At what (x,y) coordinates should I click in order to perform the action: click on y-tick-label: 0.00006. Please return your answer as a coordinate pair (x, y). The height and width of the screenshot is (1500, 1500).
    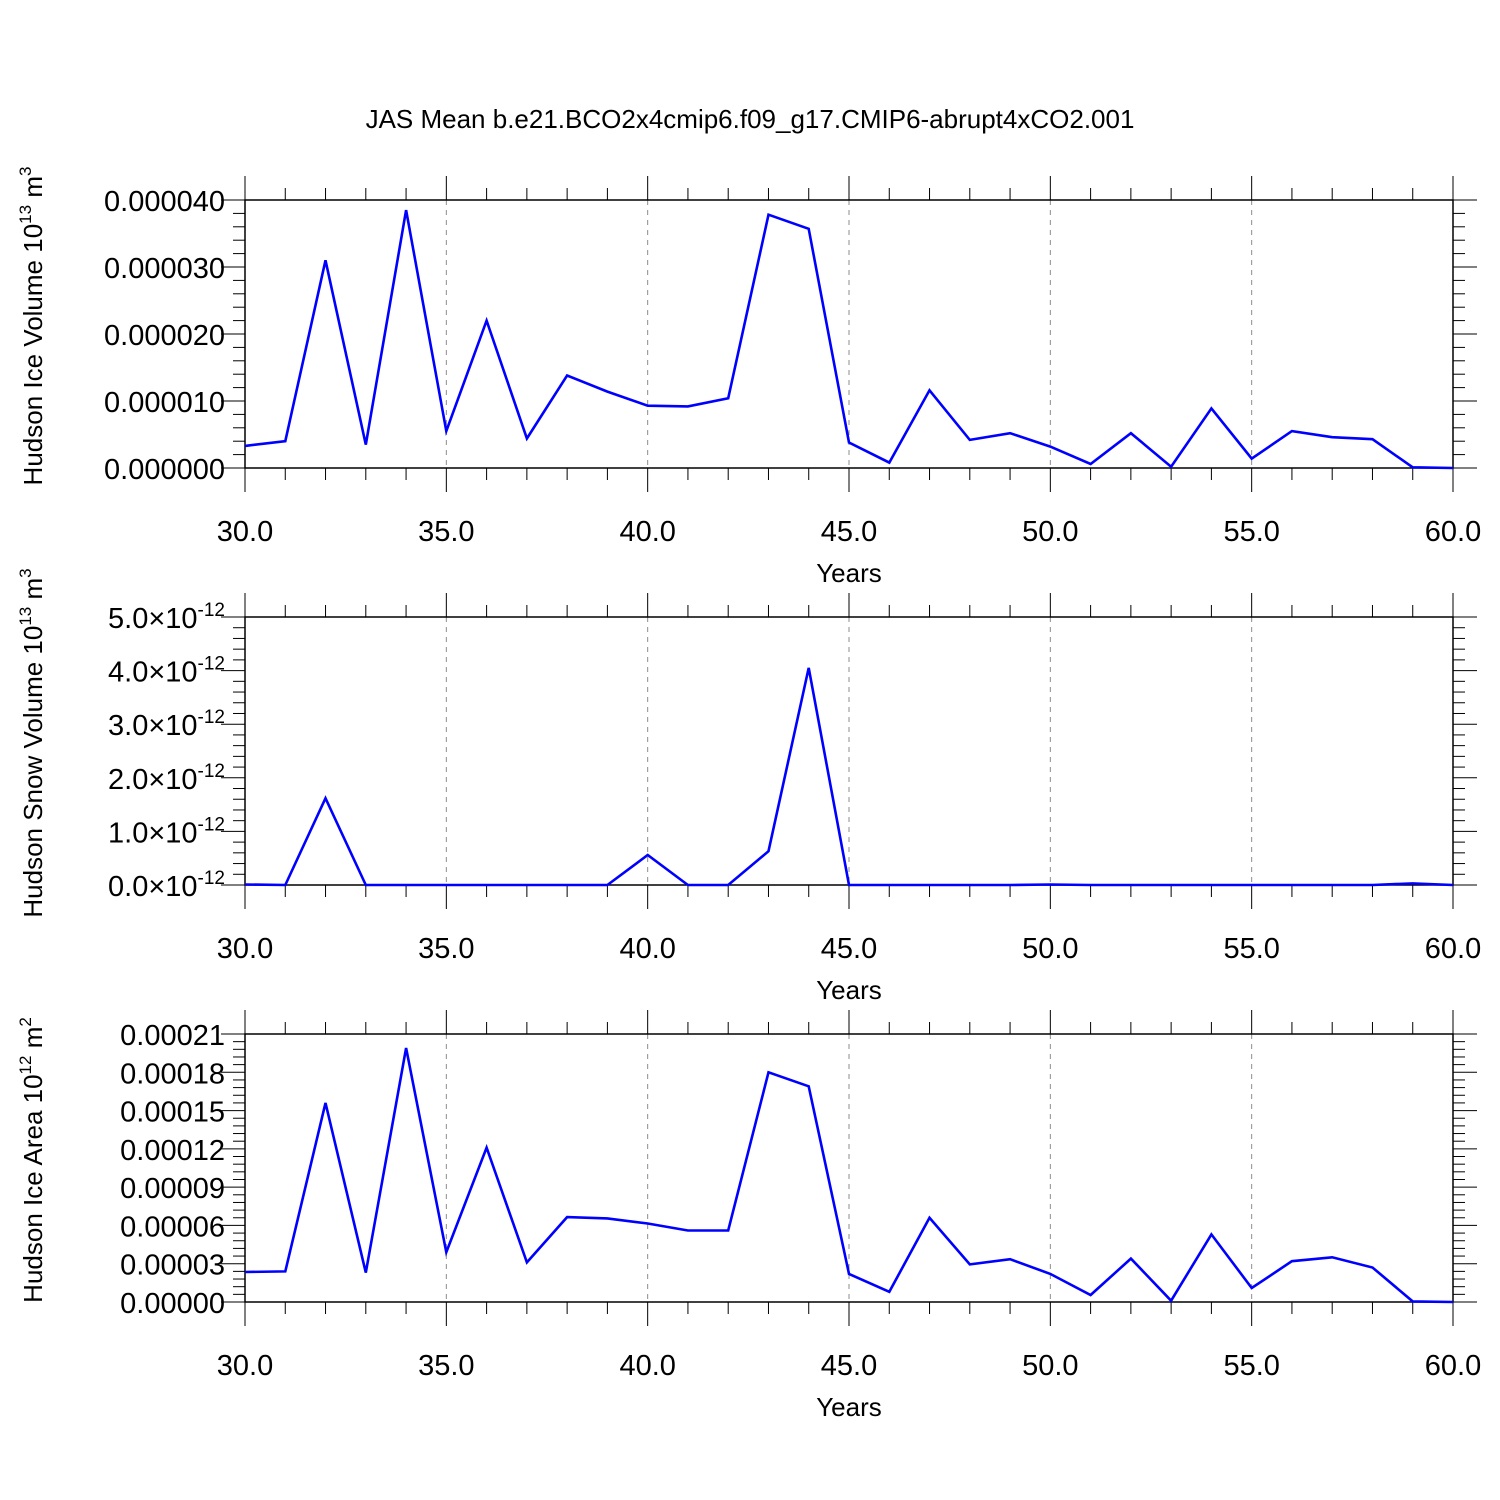
    Looking at the image, I should click on (172, 1227).